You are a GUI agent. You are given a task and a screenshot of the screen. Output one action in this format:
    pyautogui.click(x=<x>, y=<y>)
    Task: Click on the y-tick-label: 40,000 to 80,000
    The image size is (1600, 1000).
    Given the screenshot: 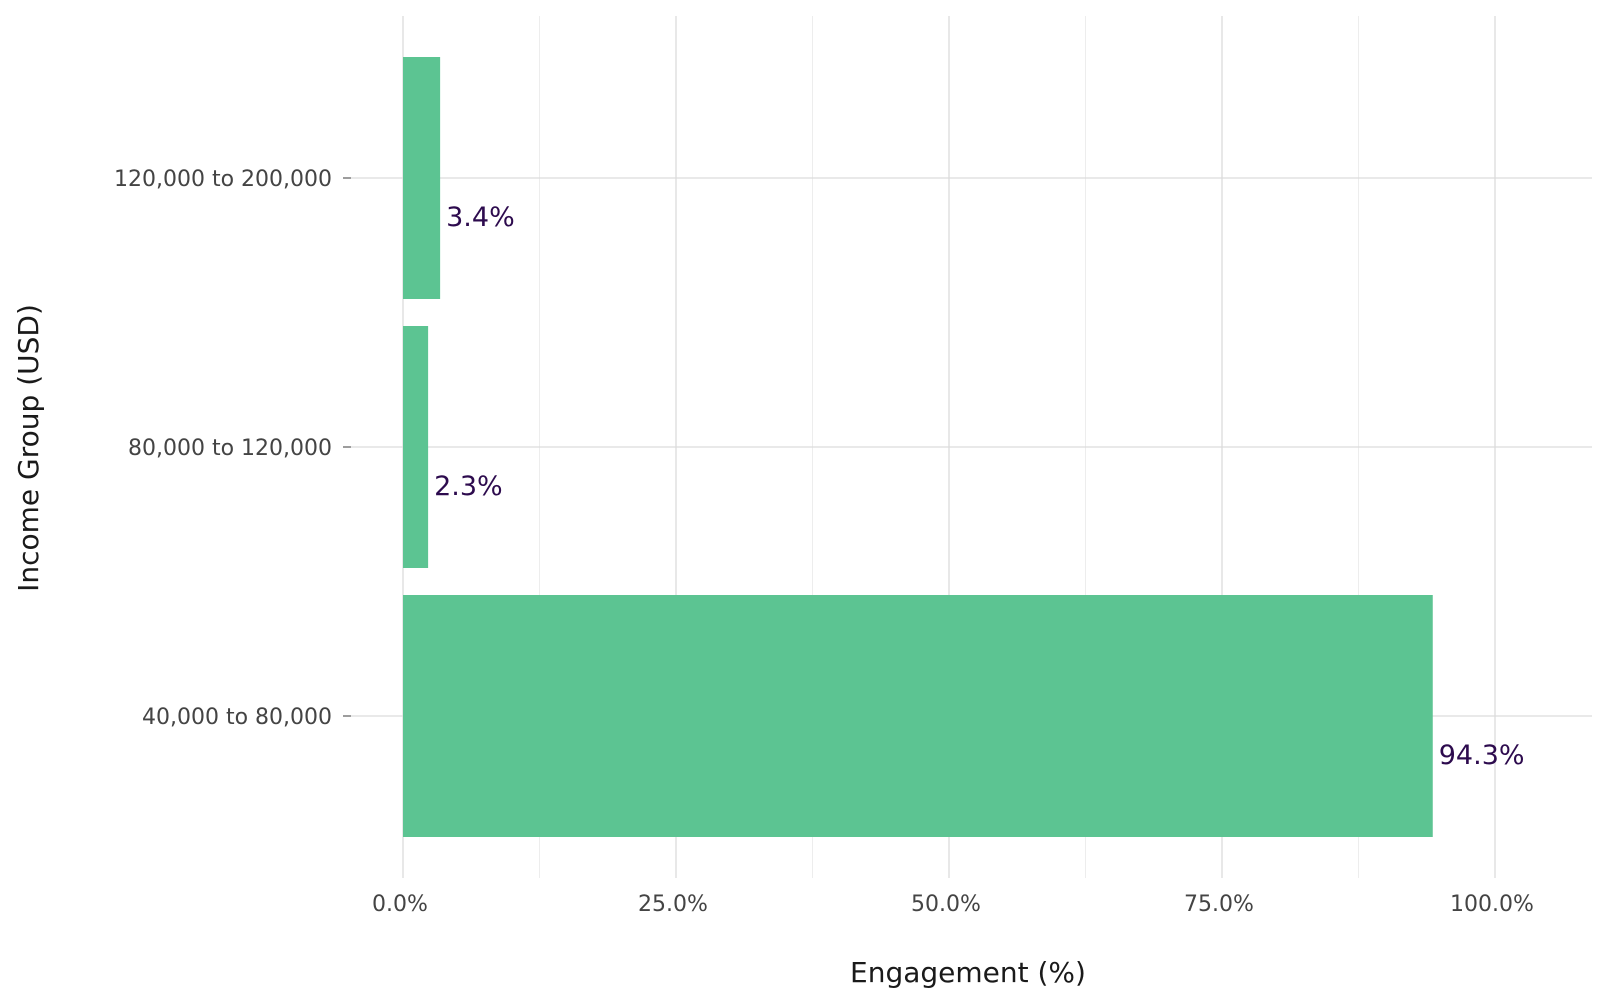 What is the action you would take?
    pyautogui.click(x=237, y=717)
    